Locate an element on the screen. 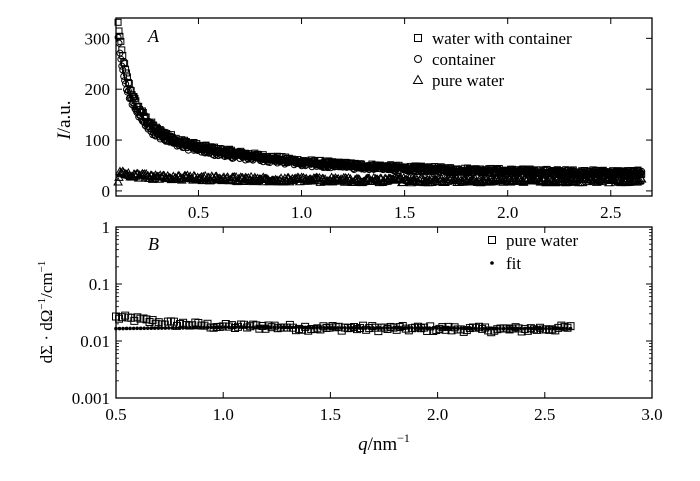  panel-a-legend-label-pure-water: pure water is located at coordinates (468, 80).